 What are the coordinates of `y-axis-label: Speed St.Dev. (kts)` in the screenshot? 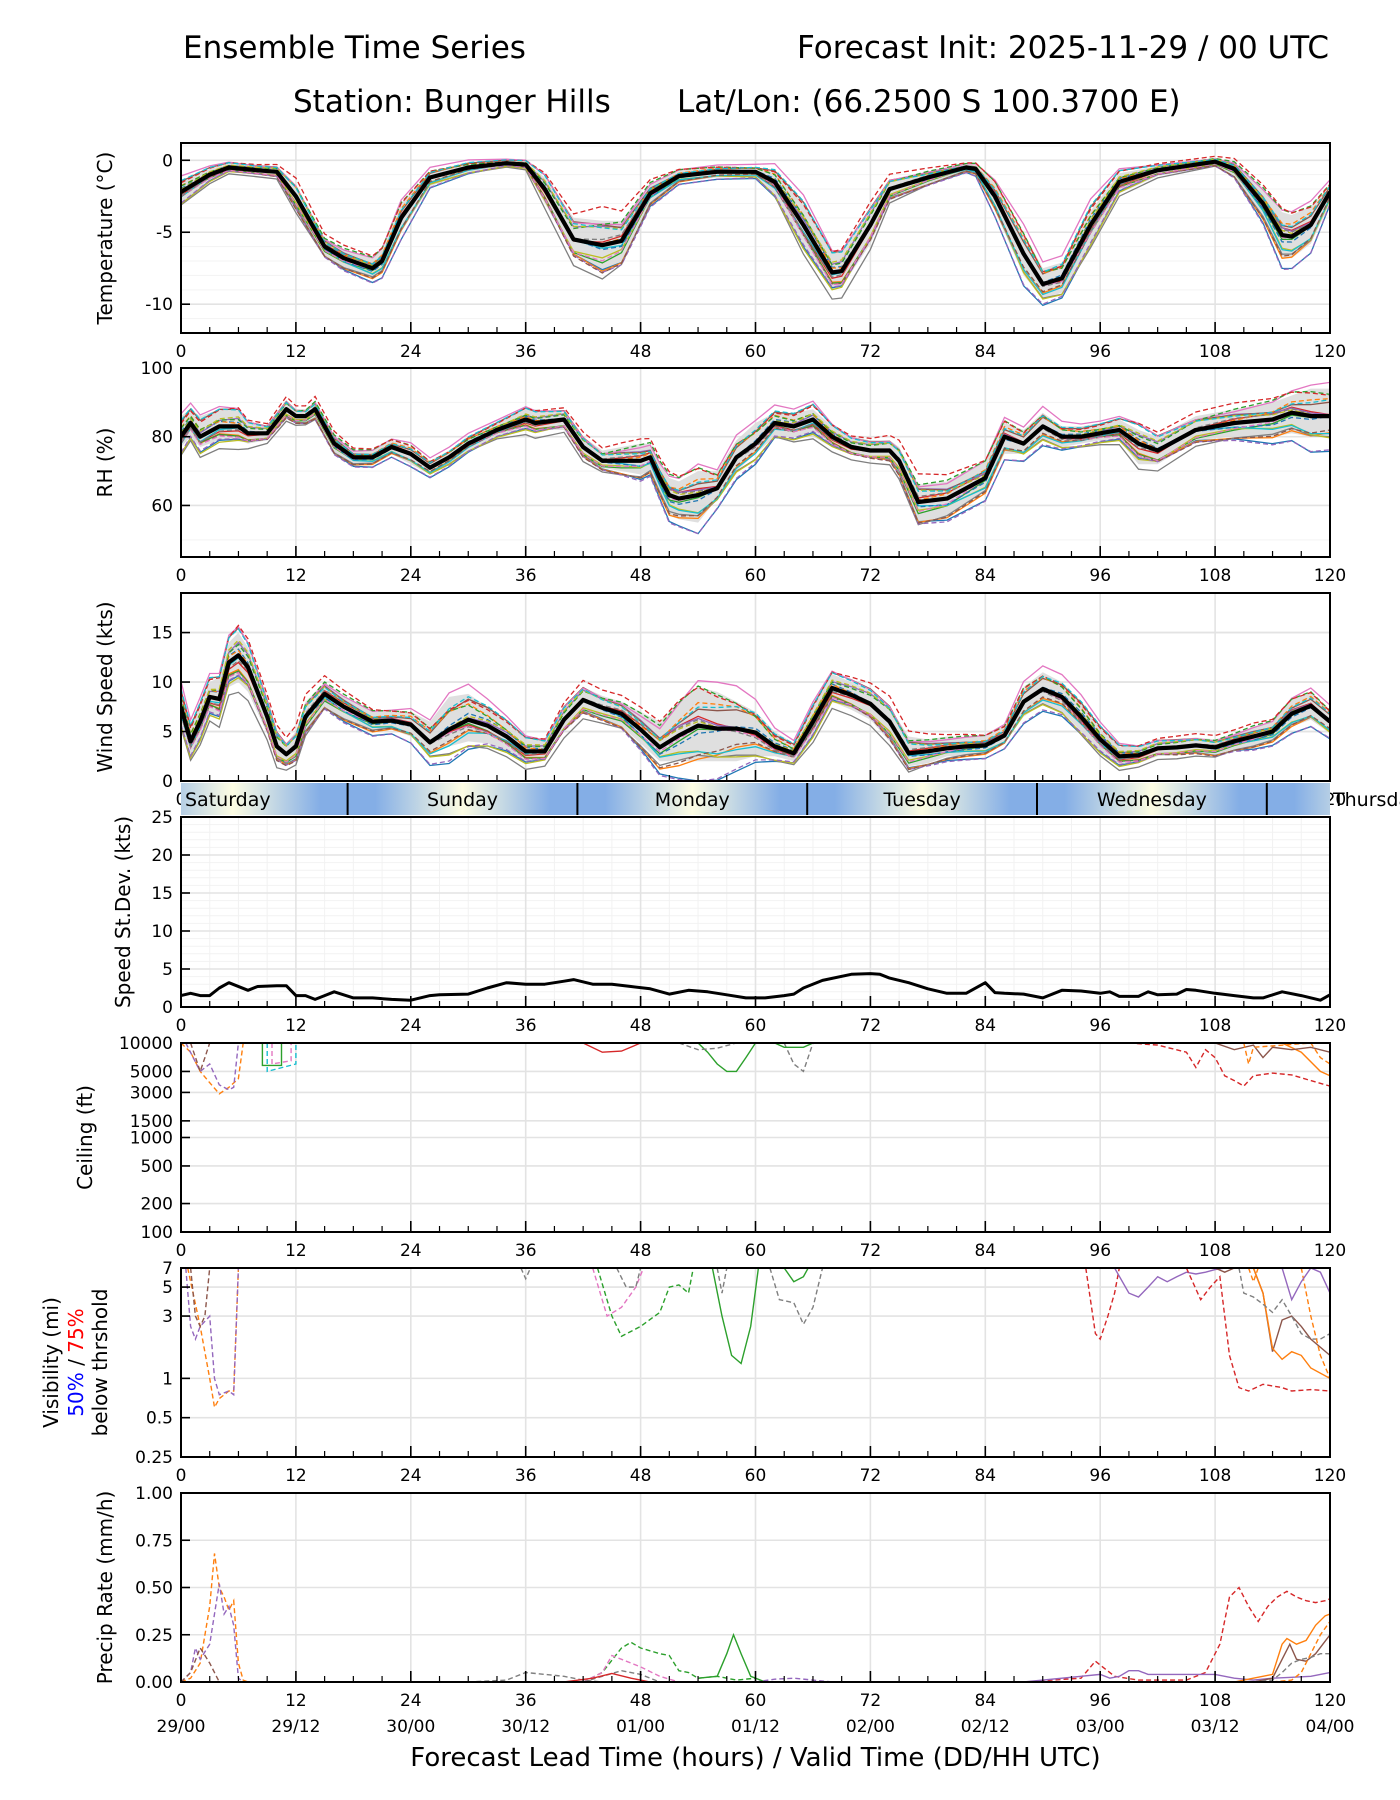 It's located at (123, 912).